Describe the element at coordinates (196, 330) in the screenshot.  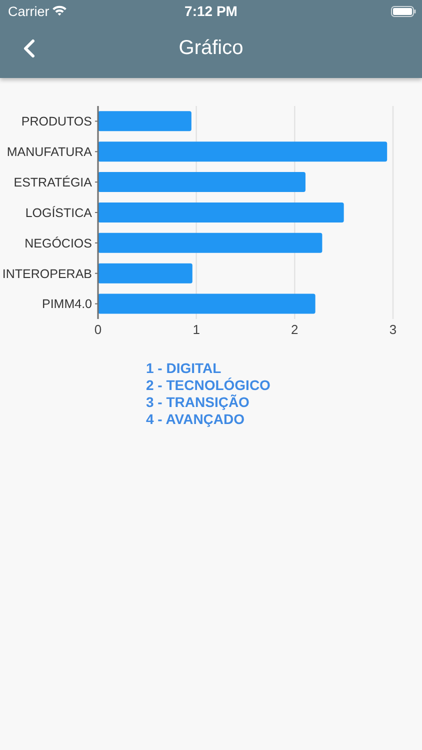
I see `x-tick-label: 1` at that location.